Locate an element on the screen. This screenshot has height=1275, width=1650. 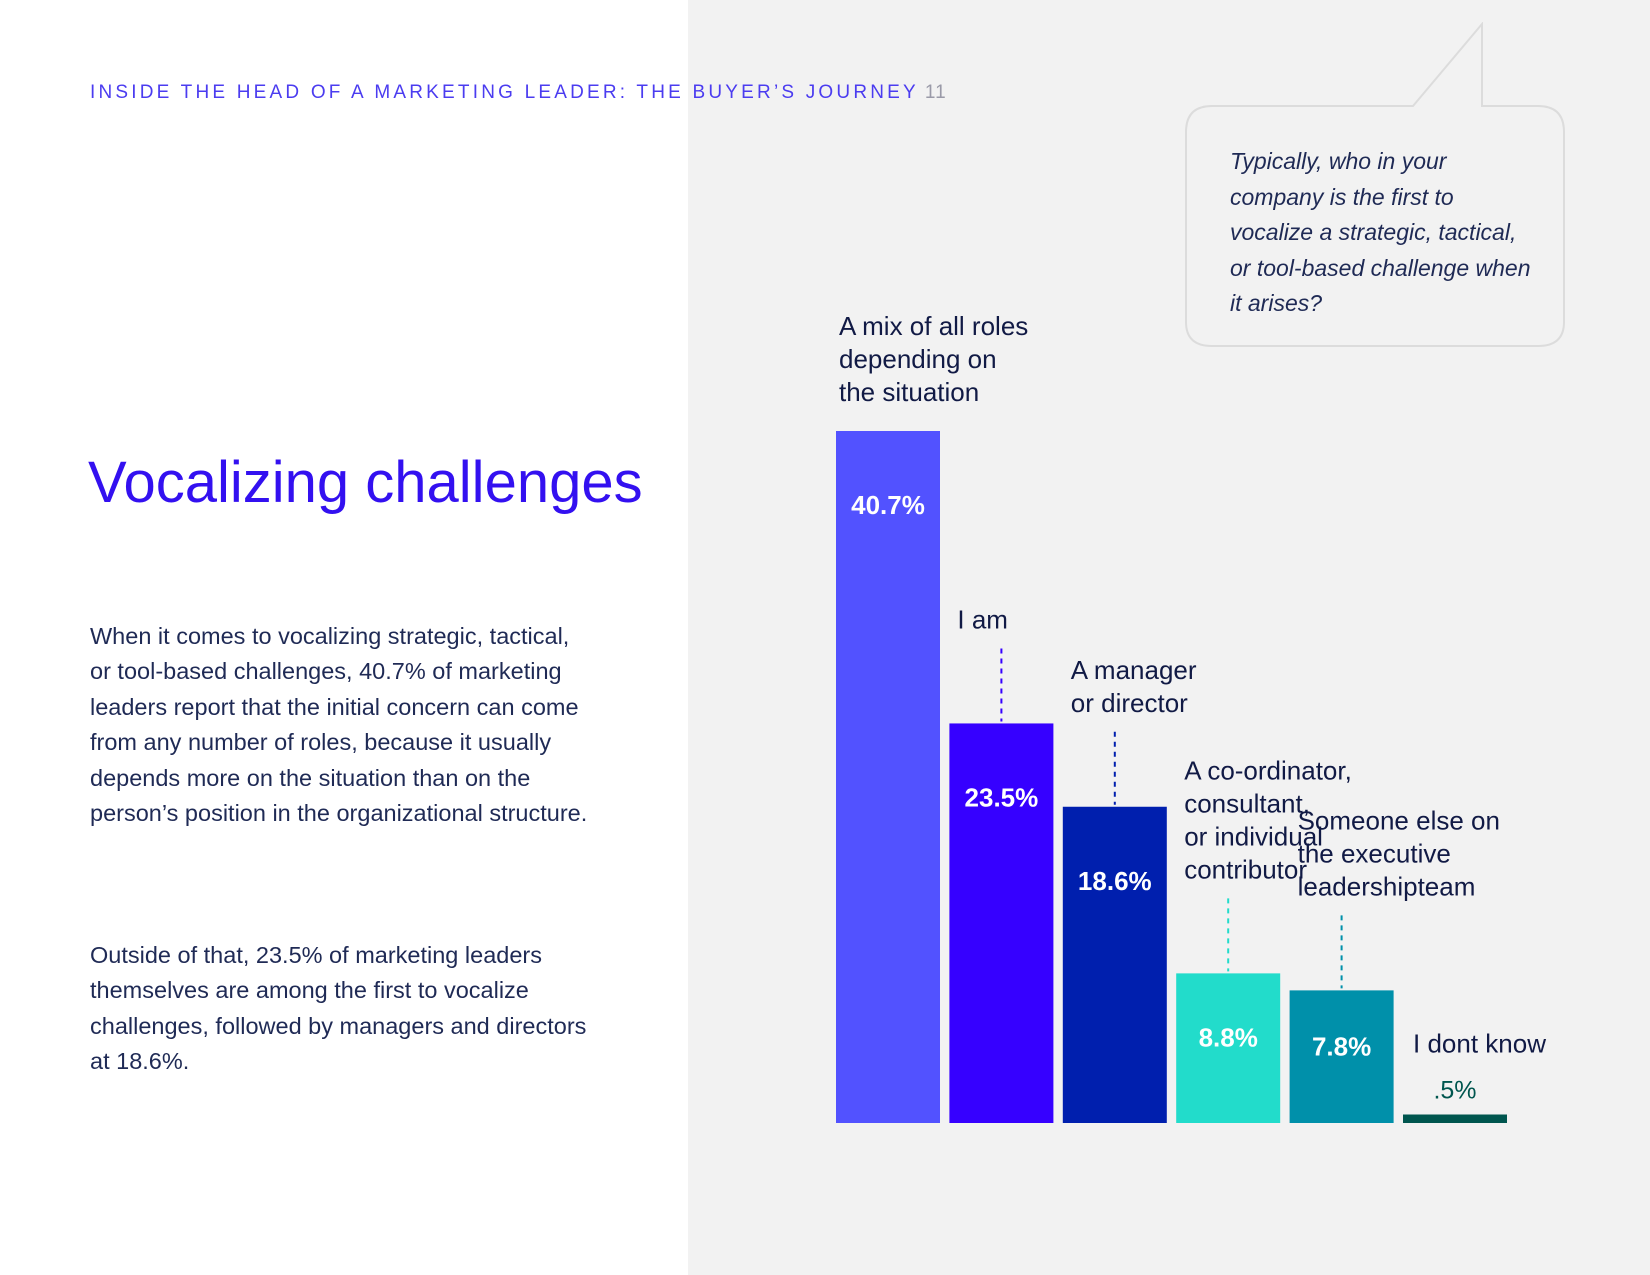
value-label-6: .5% is located at coordinates (1454, 1090).